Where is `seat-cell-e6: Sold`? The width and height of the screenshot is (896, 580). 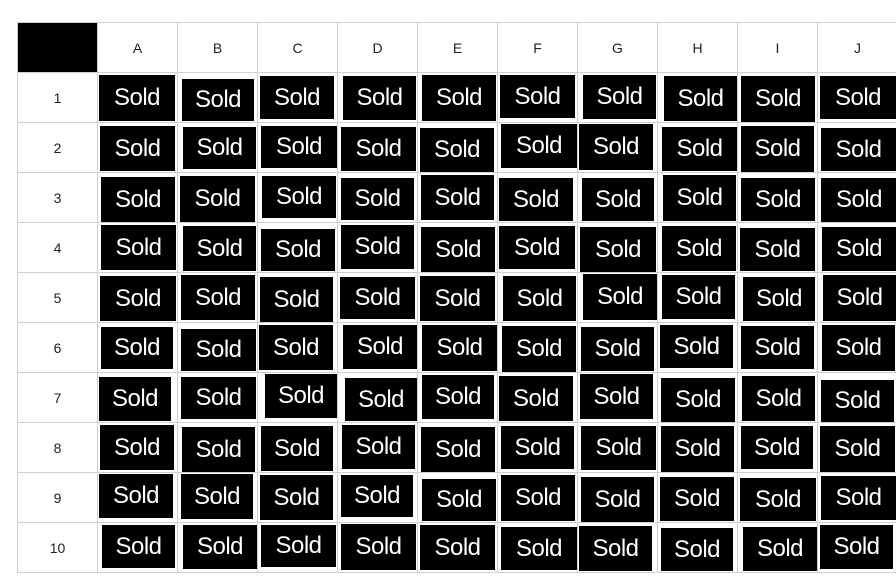 seat-cell-e6: Sold is located at coordinates (458, 348).